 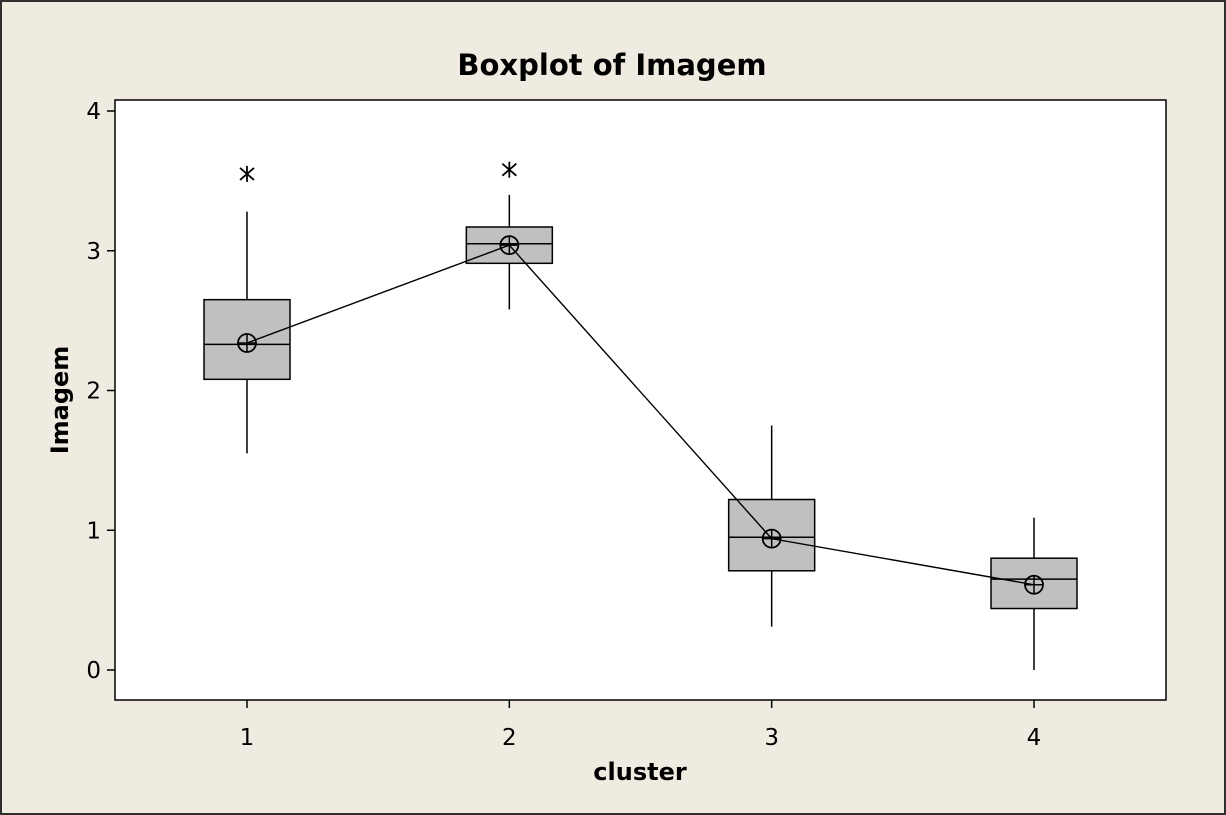 What do you see at coordinates (640, 772) in the screenshot?
I see `x-axis-label: cluster` at bounding box center [640, 772].